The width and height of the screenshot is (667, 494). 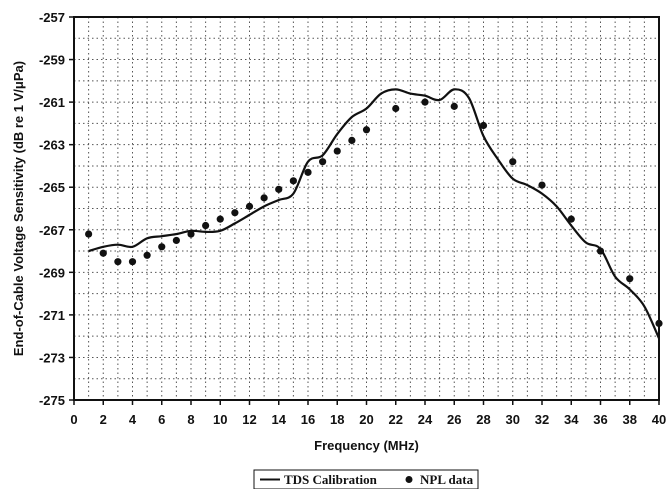 What do you see at coordinates (52, 102) in the screenshot?
I see `y-tick-label: -261` at bounding box center [52, 102].